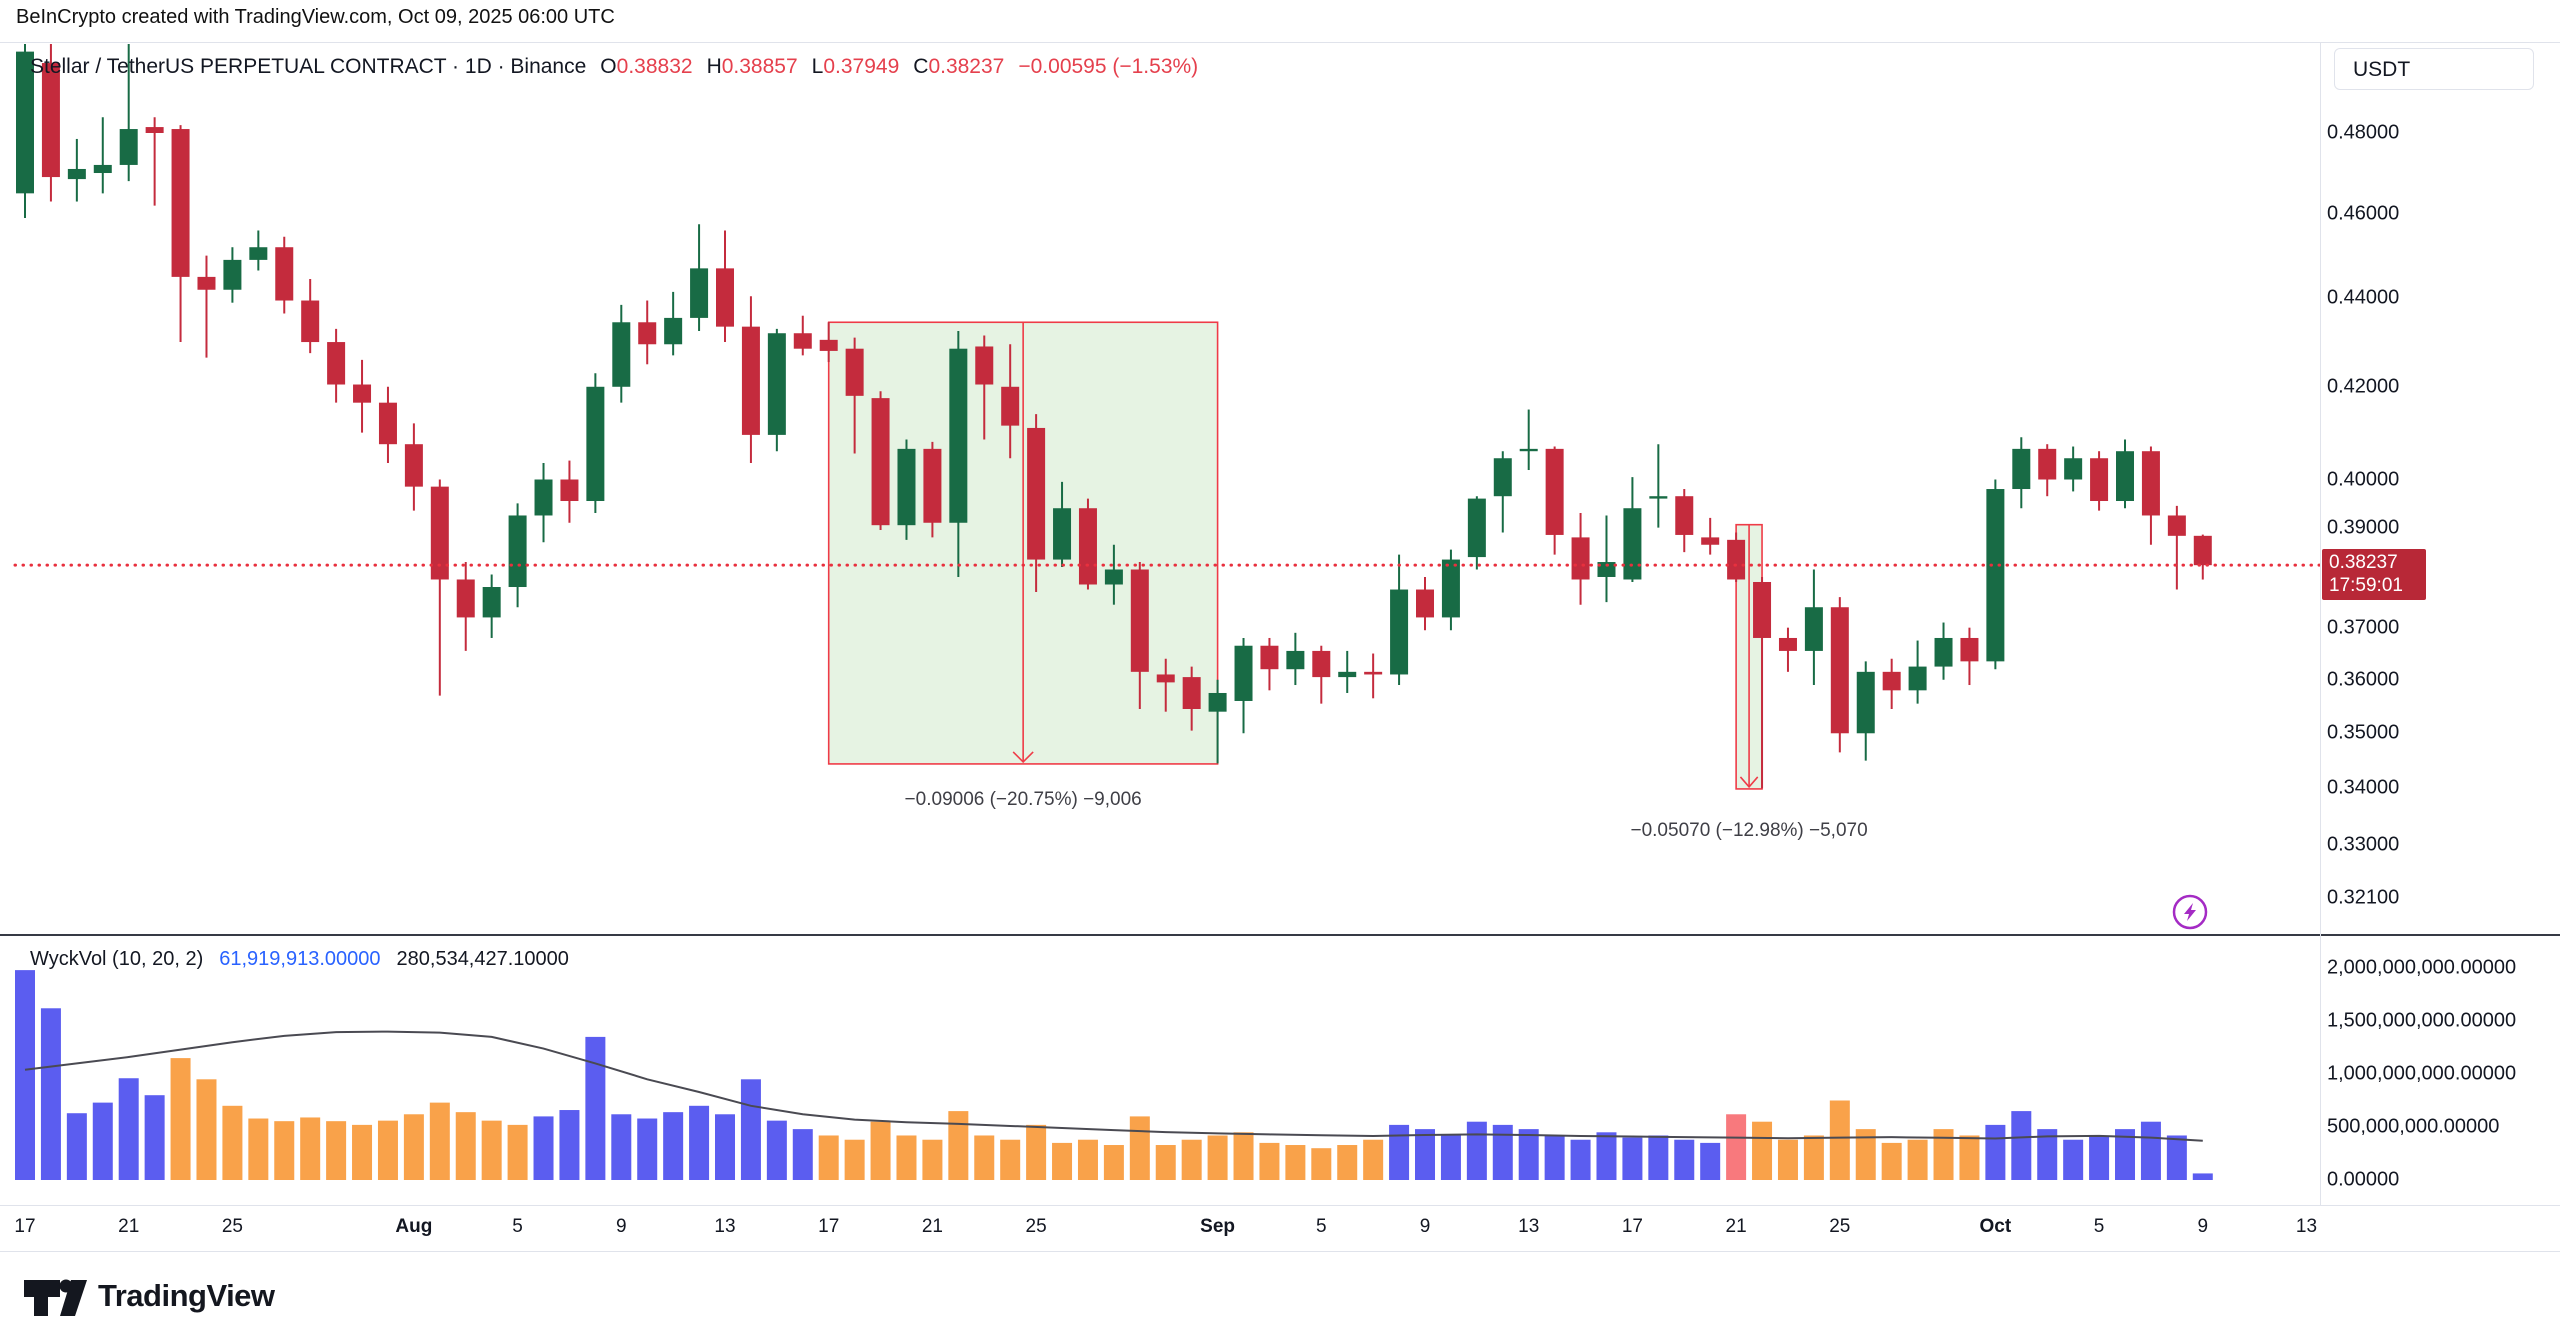 Image resolution: width=2560 pixels, height=1343 pixels. Describe the element at coordinates (959, 66) in the screenshot. I see `ohlc-close: C0.38237` at that location.